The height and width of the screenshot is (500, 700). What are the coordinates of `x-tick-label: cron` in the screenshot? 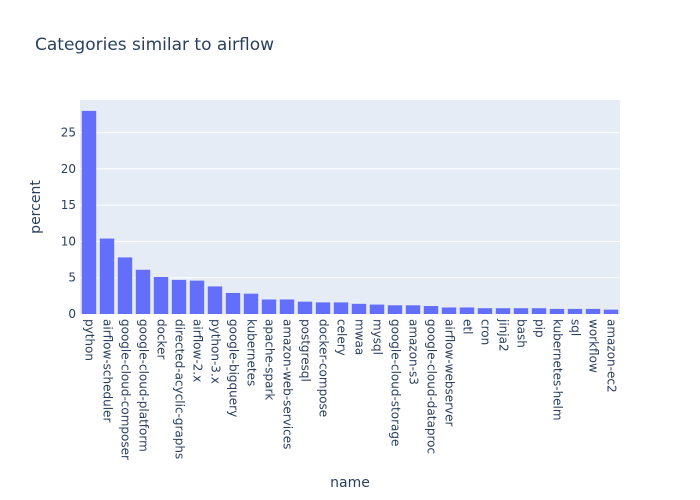 It's located at (486, 332).